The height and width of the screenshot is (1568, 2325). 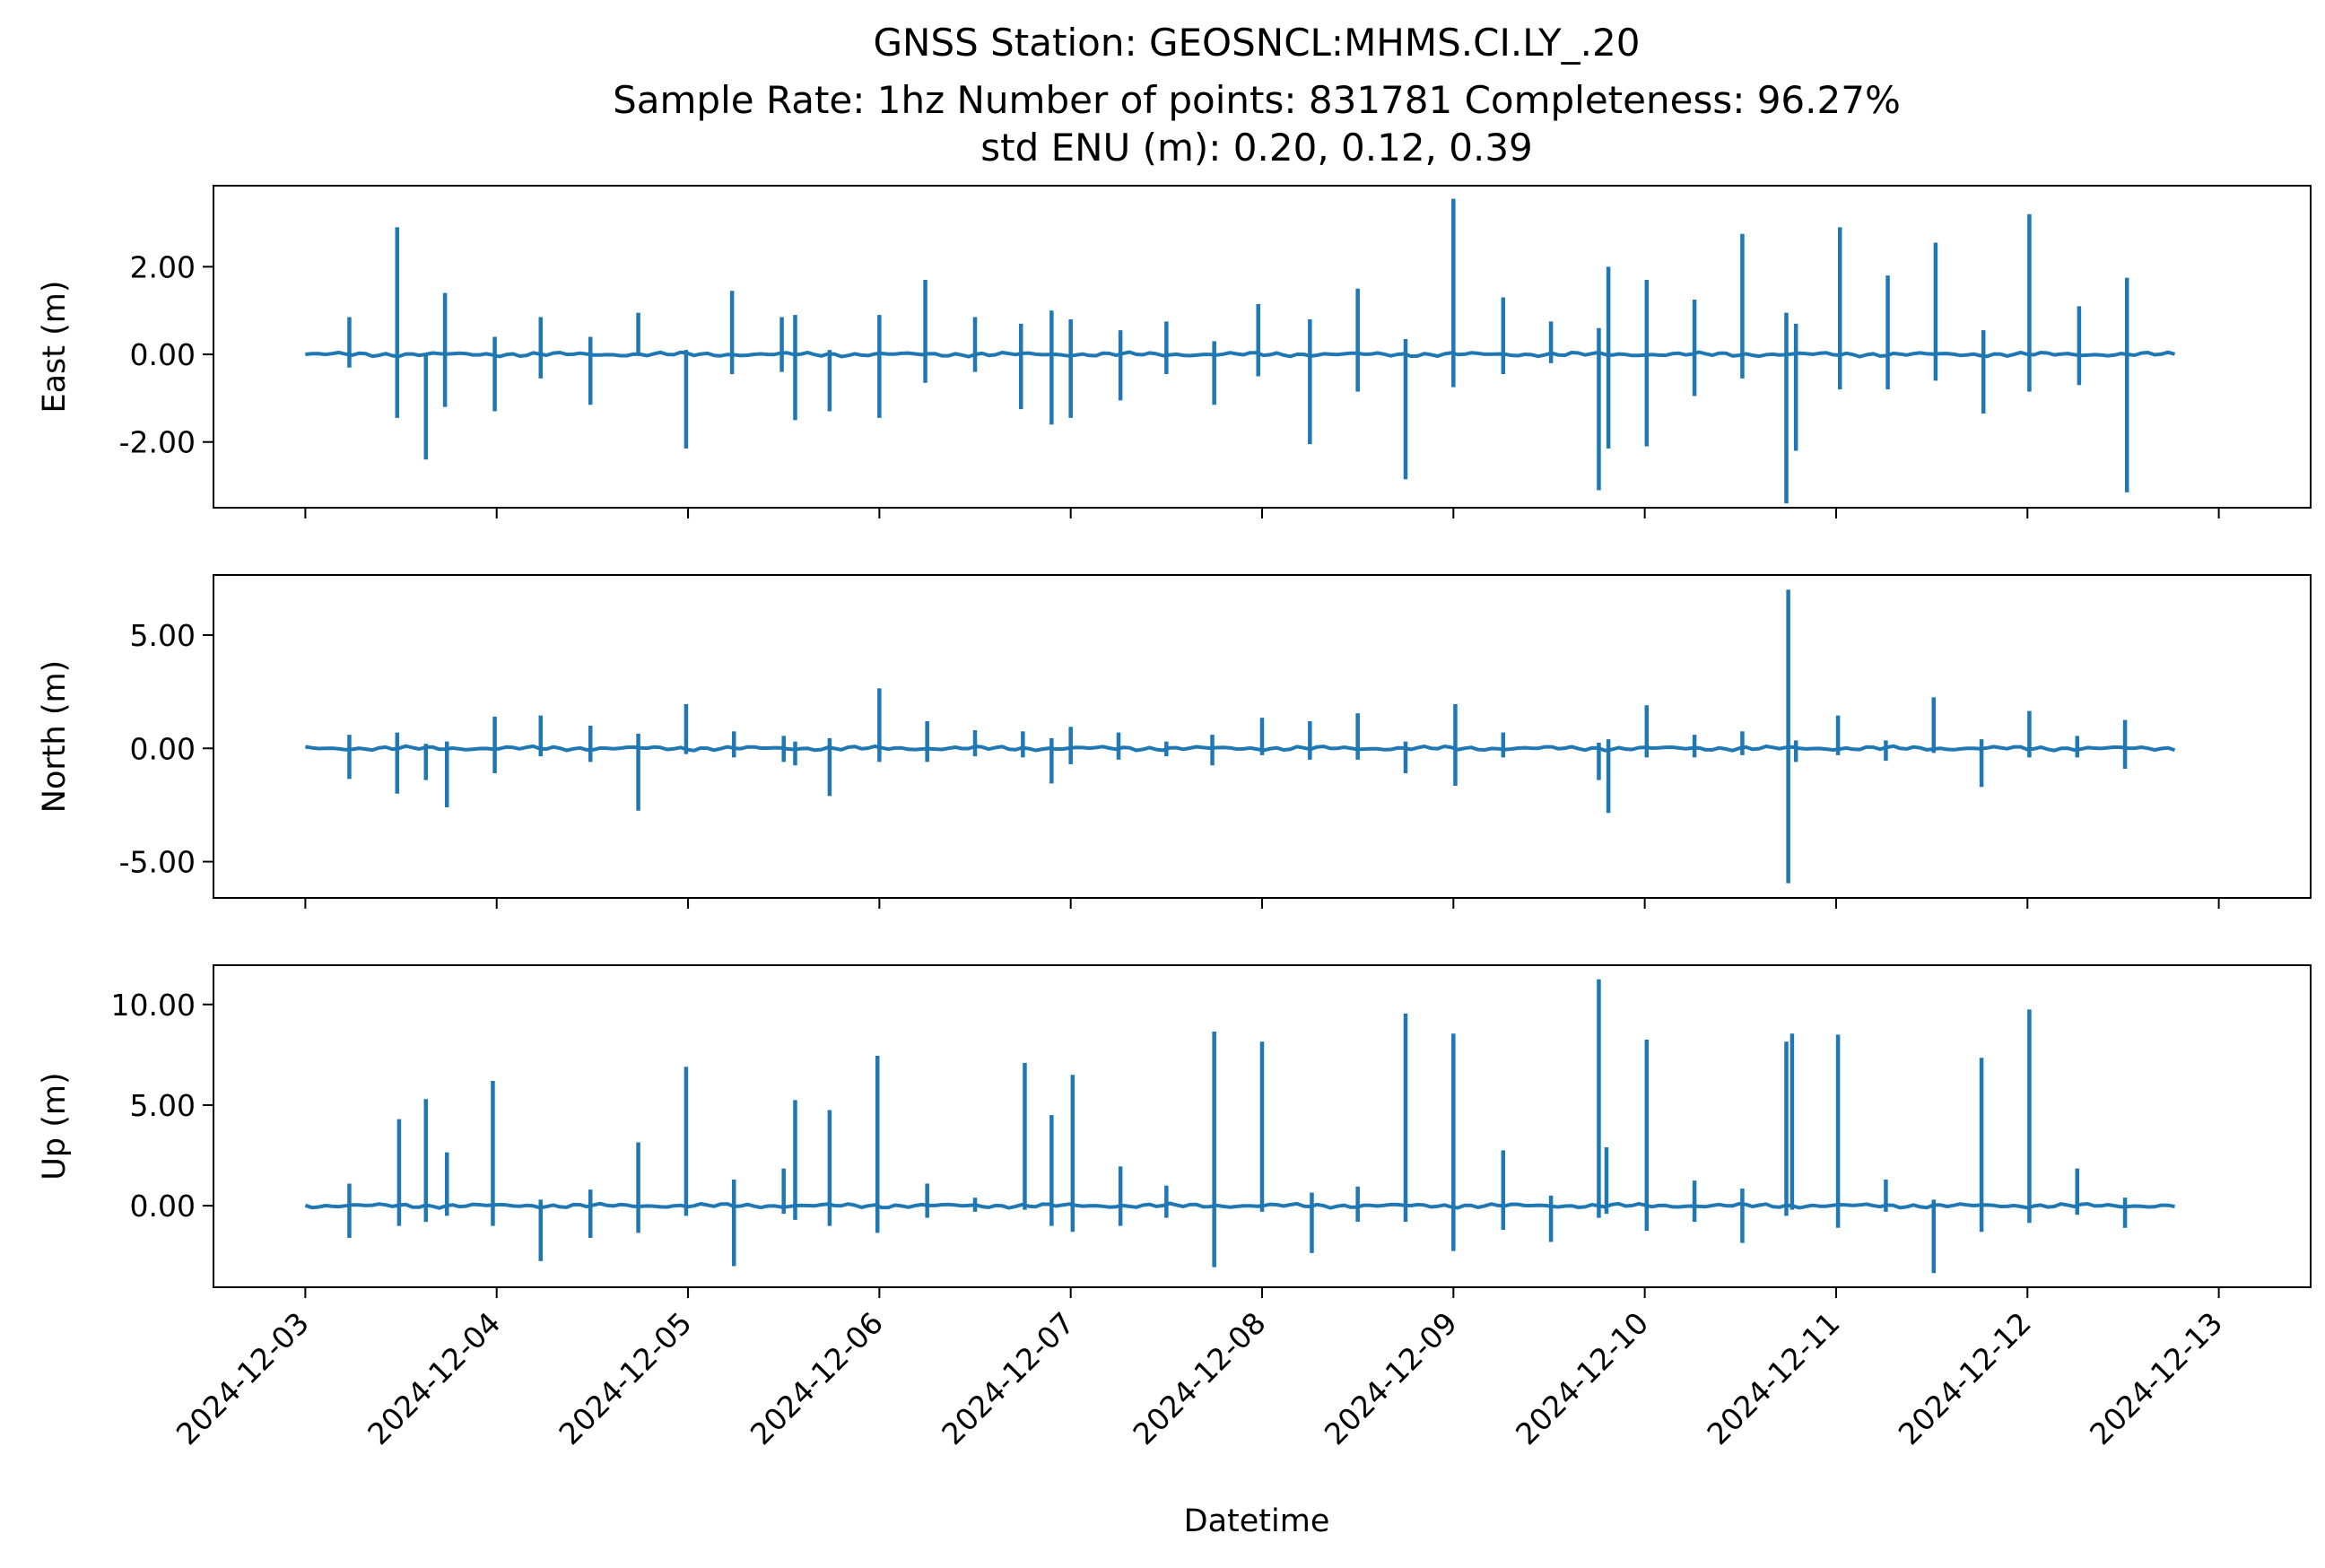 I want to click on up-ylabel: Up (m), so click(x=55, y=1126).